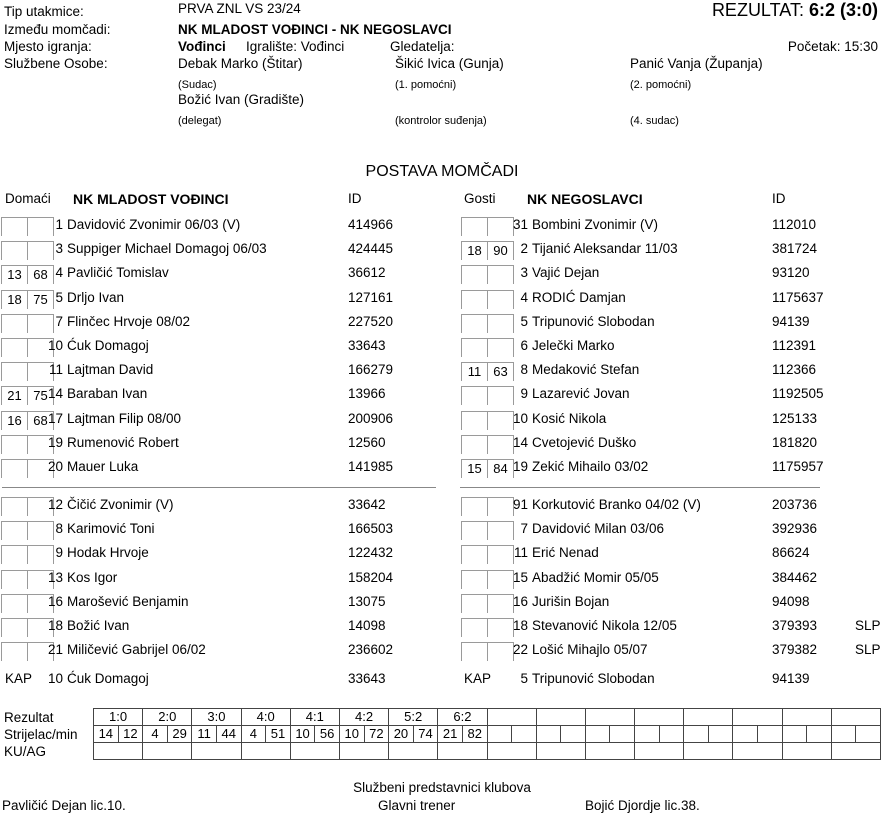 This screenshot has height=818, width=884. Describe the element at coordinates (14, 396) in the screenshot. I see `sub-player-box: 21` at that location.